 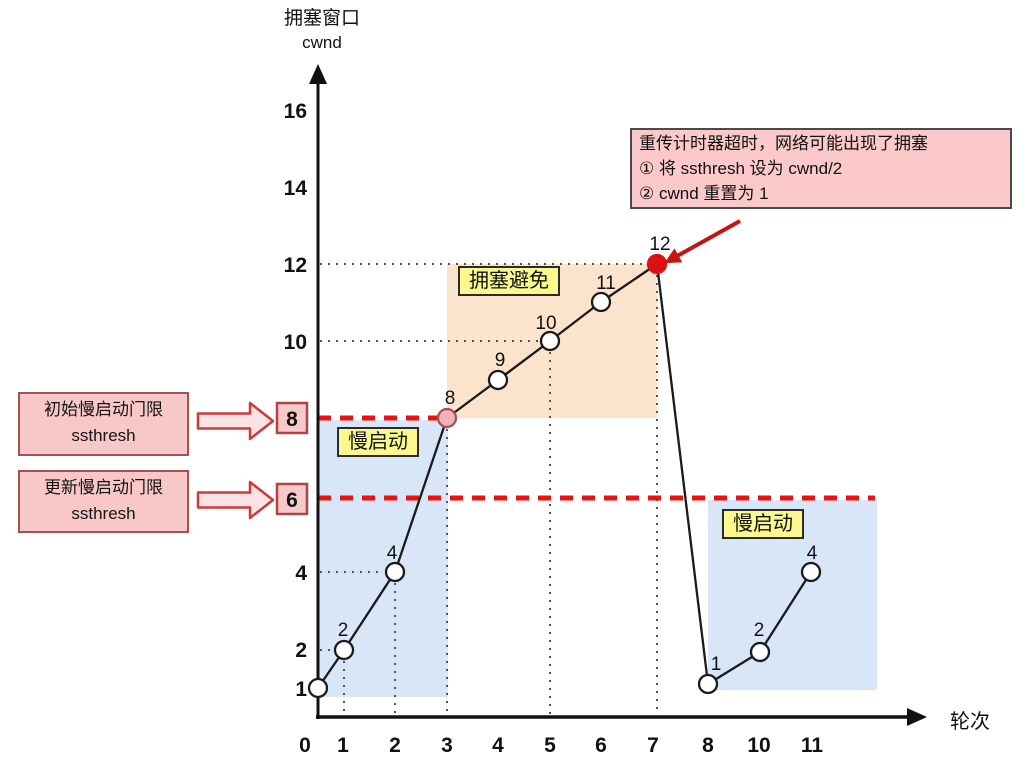 I want to click on x-tick-label: 1, so click(x=343, y=745).